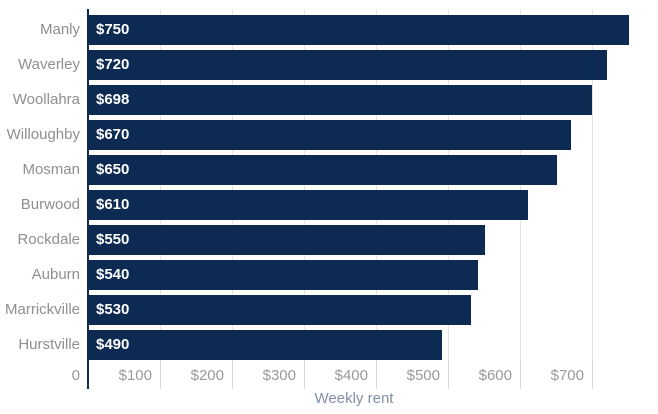 The width and height of the screenshot is (658, 414). Describe the element at coordinates (50, 204) in the screenshot. I see `category-label: Burwood` at that location.